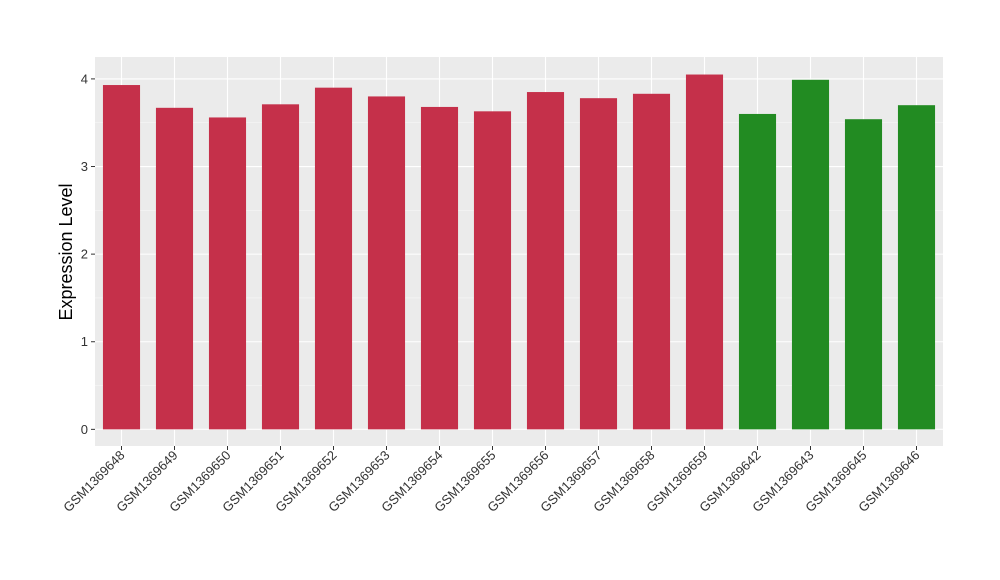 This screenshot has width=1000, height=580. Describe the element at coordinates (492, 270) in the screenshot. I see `bar-GSM1369655` at that location.